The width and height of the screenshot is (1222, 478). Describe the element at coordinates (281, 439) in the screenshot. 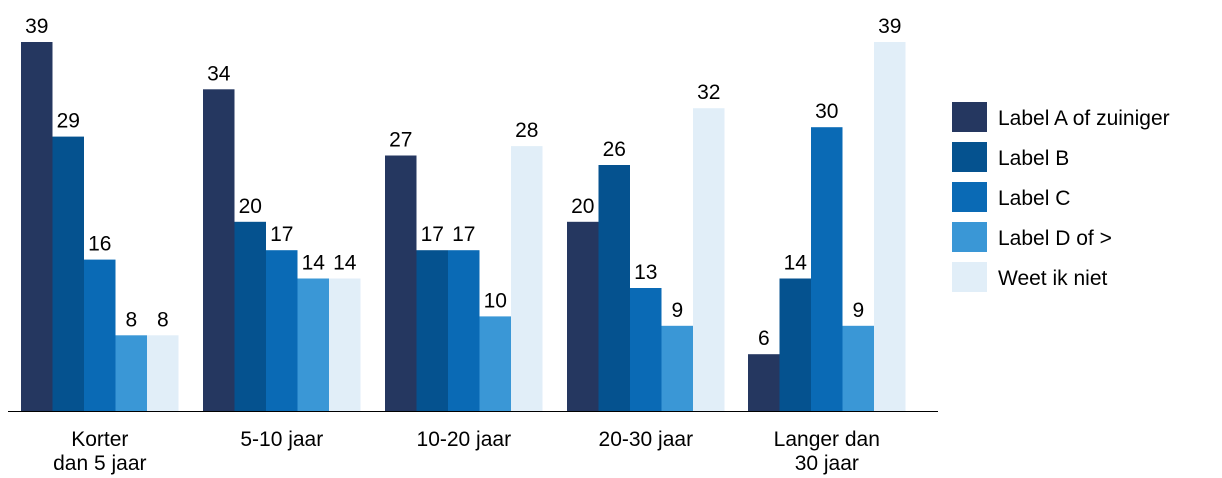

I see `category-label-2: 5-10 jaar` at that location.